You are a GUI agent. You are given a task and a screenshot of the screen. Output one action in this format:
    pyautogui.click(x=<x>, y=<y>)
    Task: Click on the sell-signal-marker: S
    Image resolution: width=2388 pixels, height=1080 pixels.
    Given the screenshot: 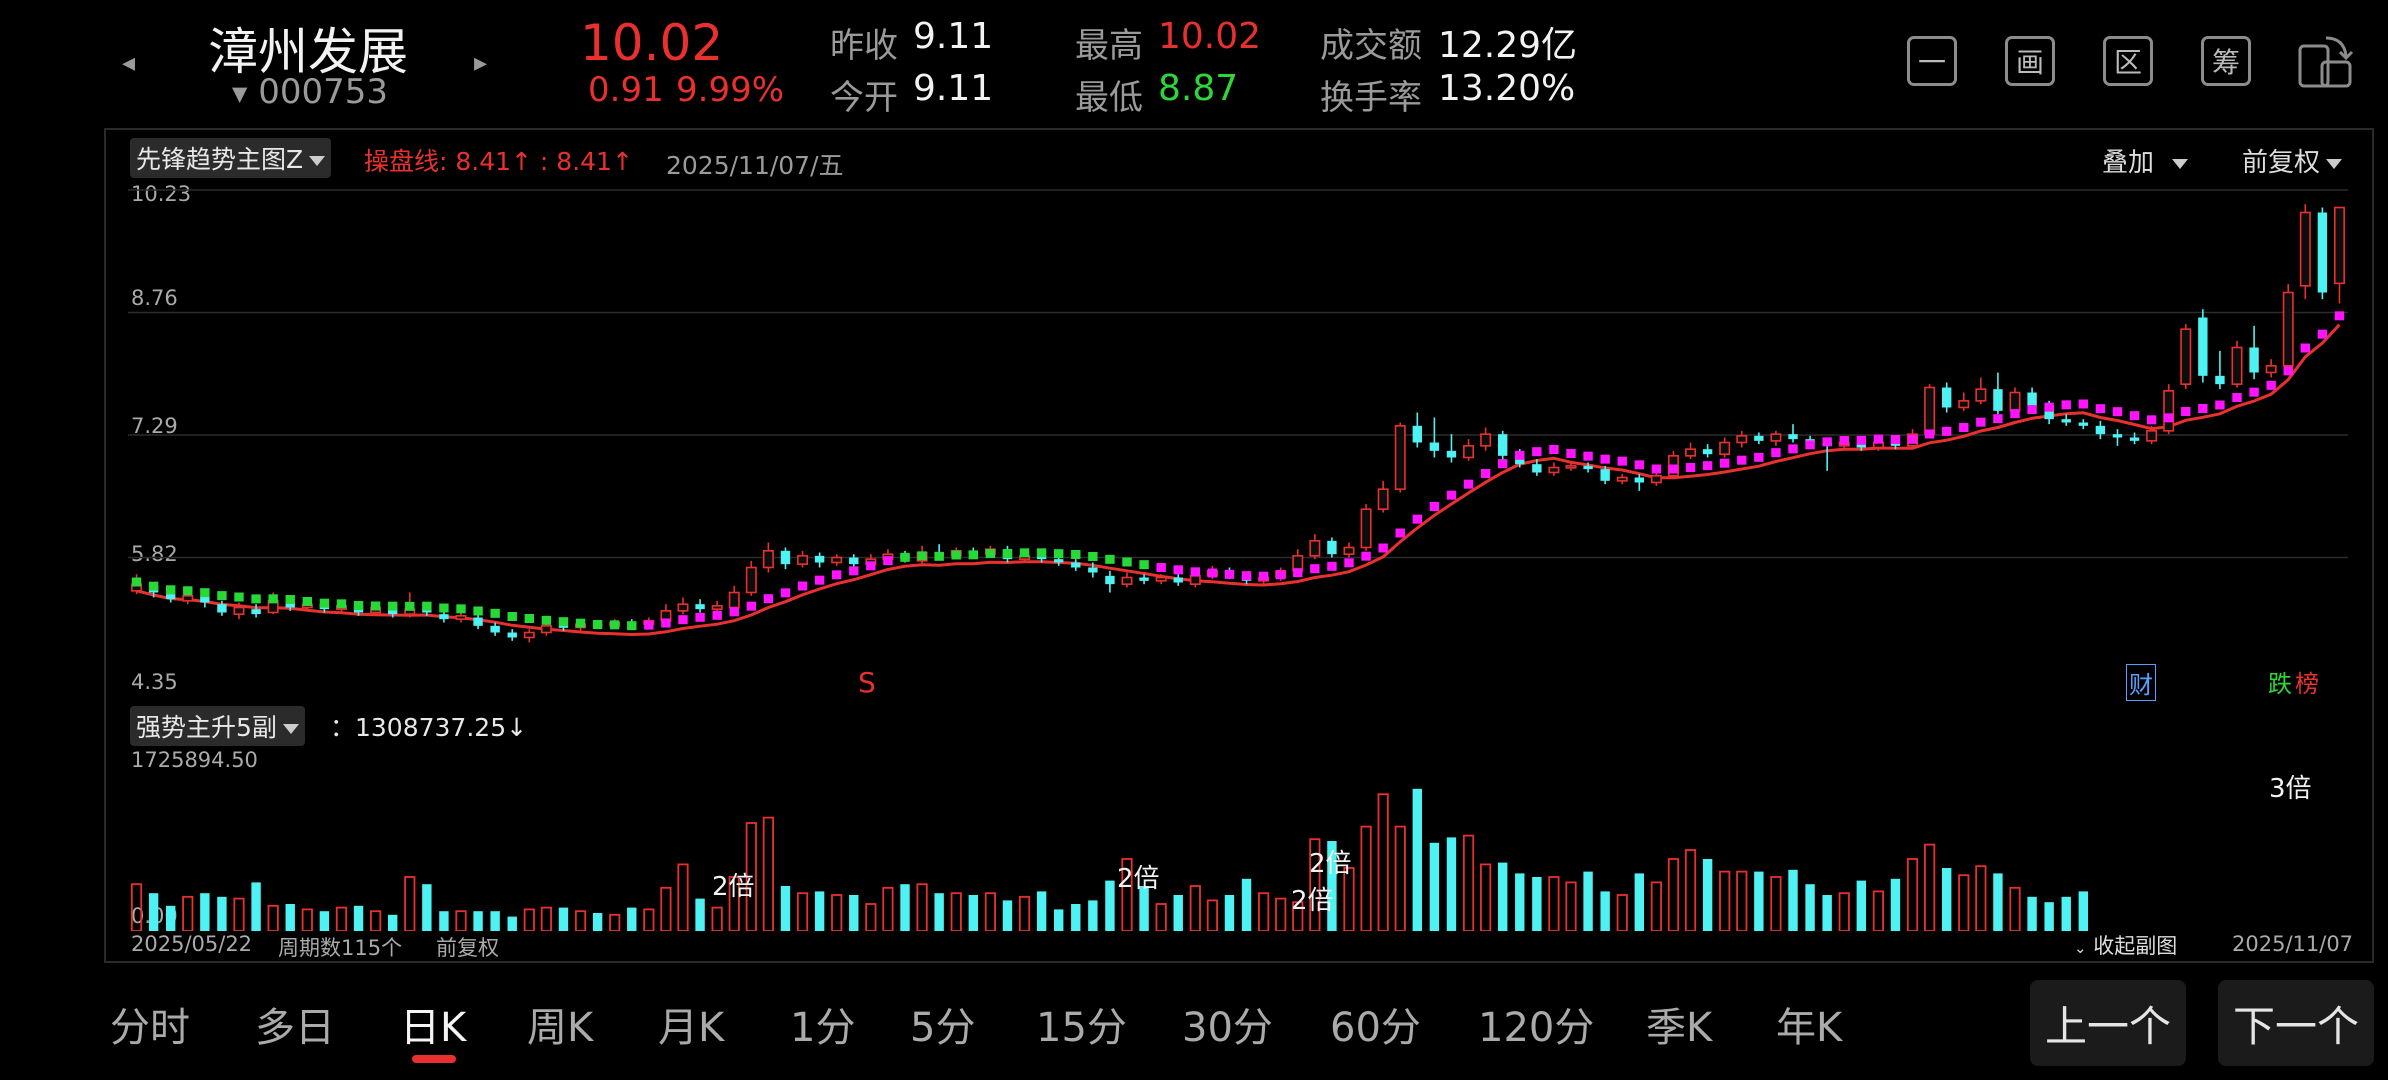 What is the action you would take?
    pyautogui.click(x=867, y=682)
    